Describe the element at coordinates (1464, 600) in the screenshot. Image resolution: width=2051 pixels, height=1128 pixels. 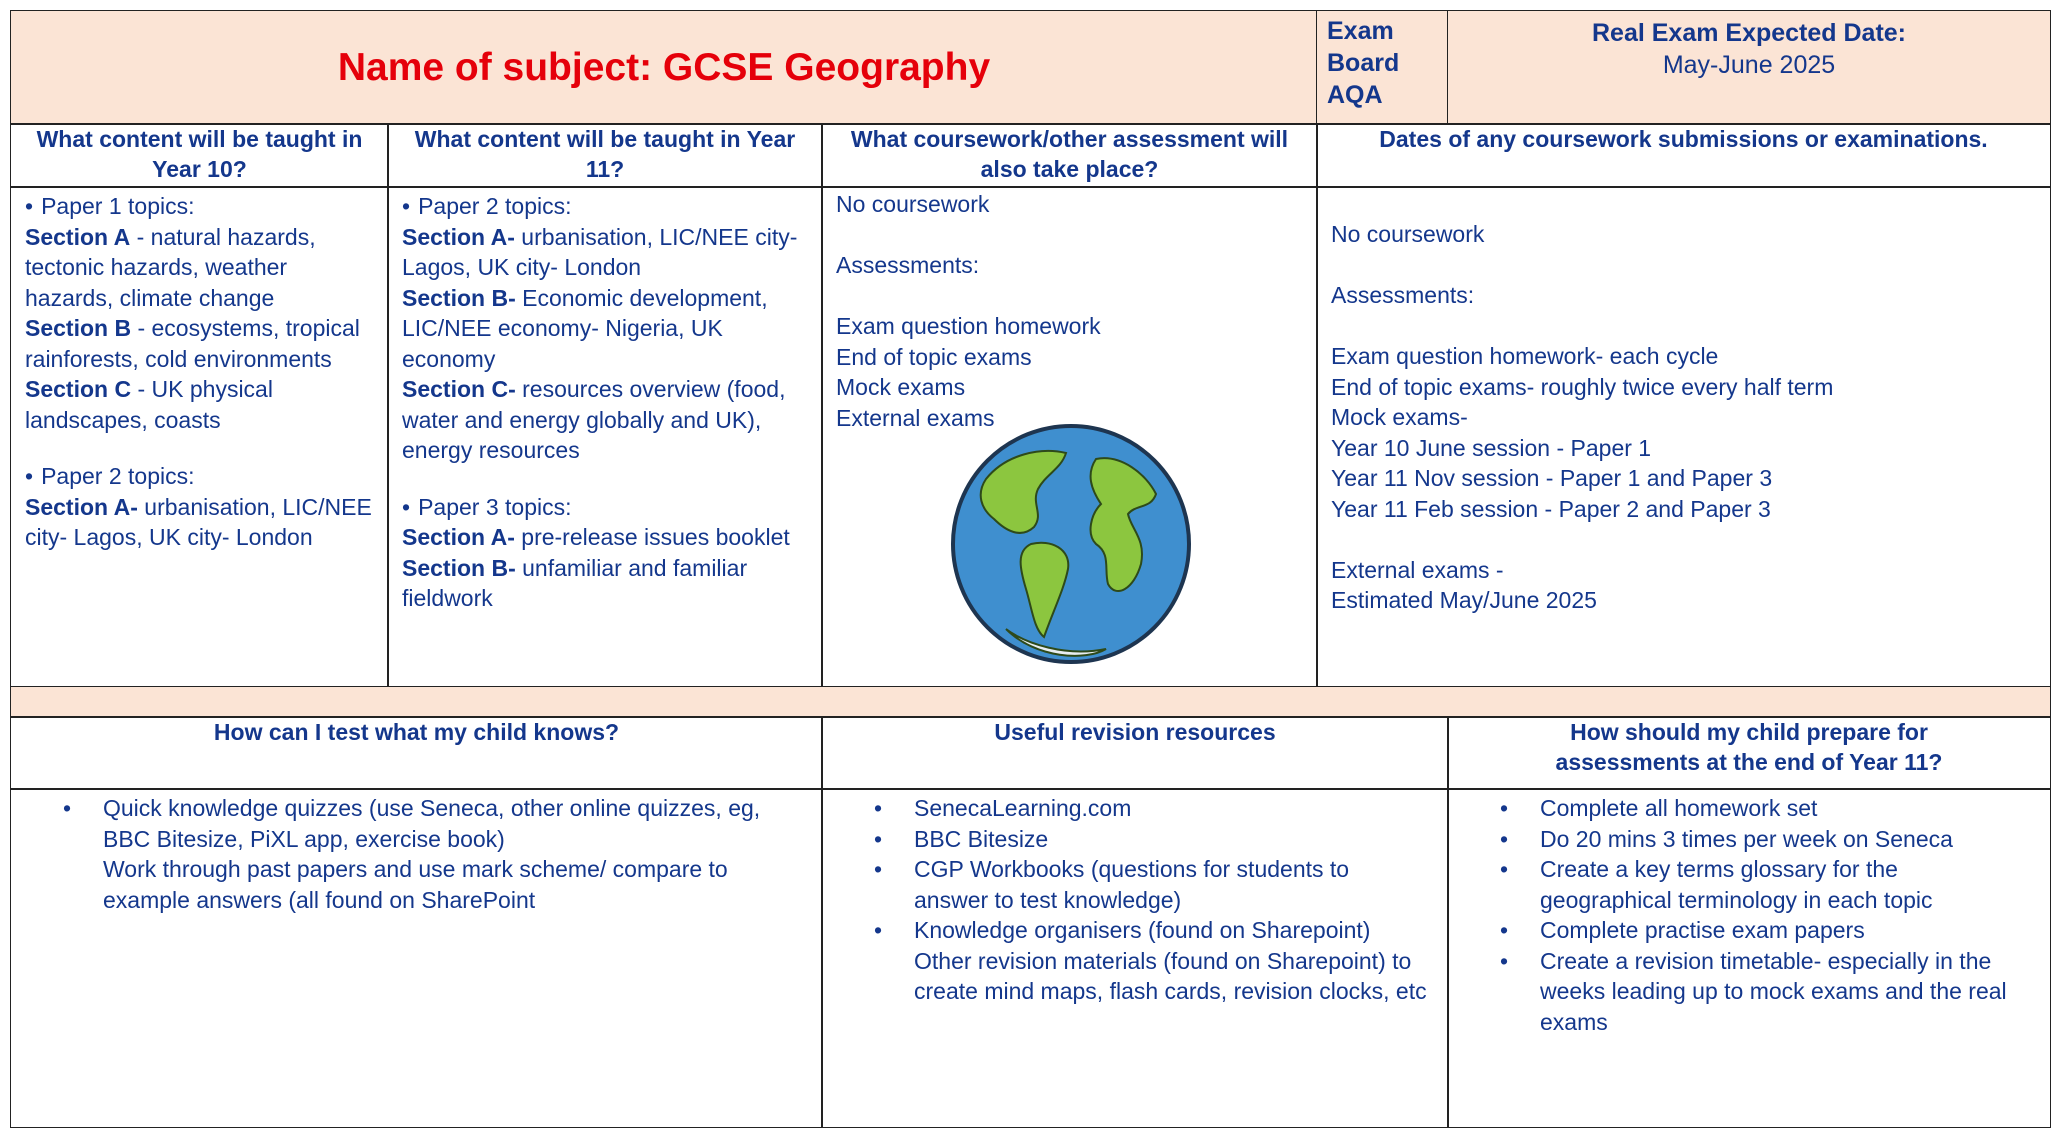
I see `line: Estimated May/June 2025` at that location.